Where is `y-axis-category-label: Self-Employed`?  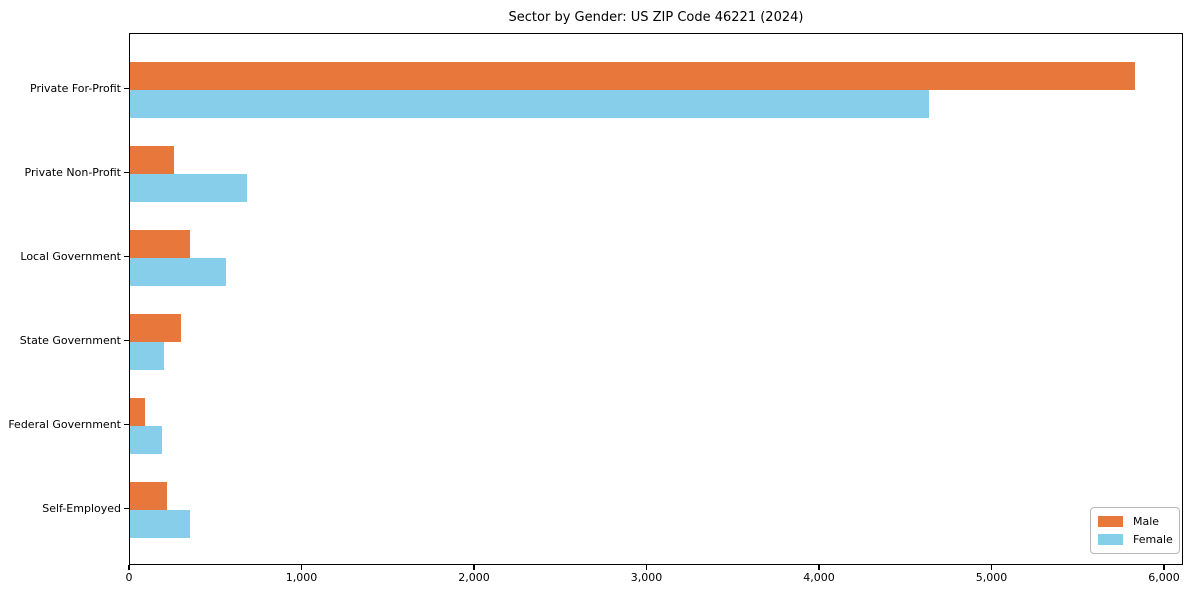
y-axis-category-label: Self-Employed is located at coordinates (81, 508).